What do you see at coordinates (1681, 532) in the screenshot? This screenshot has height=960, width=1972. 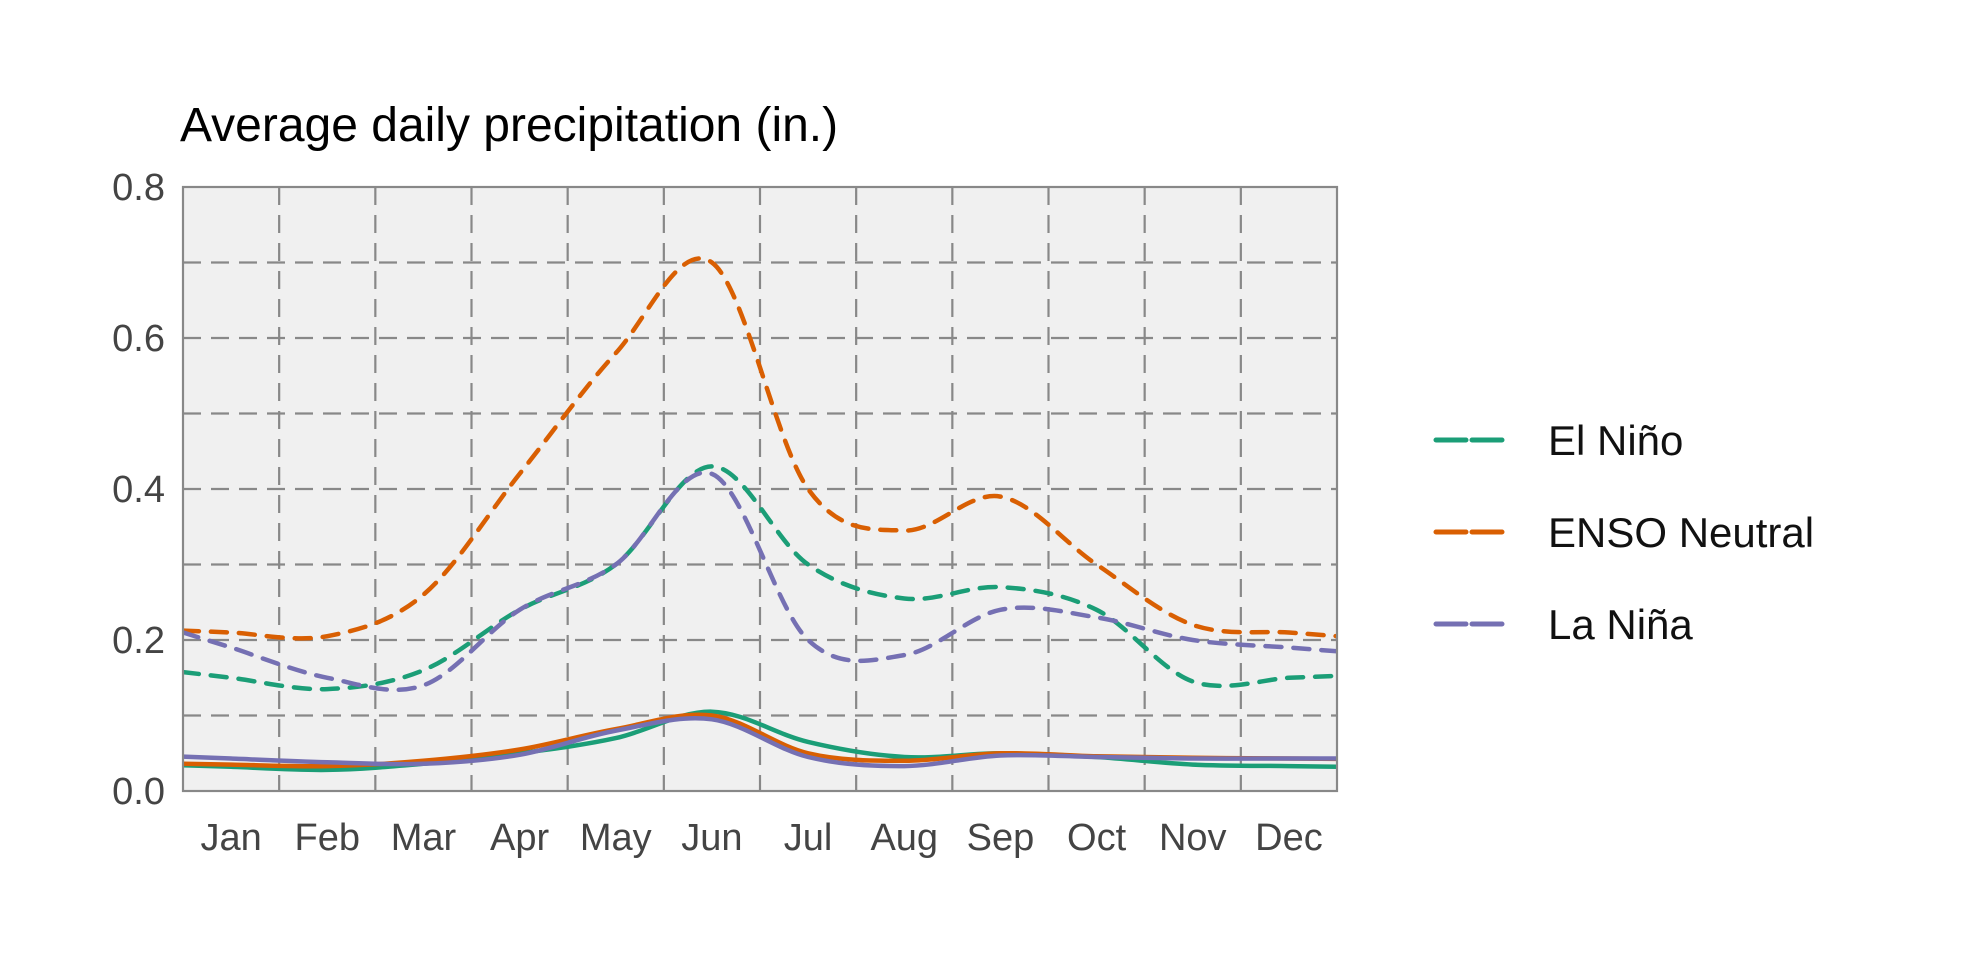 I see `legend-label-enso-neutral: ENSO Neutral` at bounding box center [1681, 532].